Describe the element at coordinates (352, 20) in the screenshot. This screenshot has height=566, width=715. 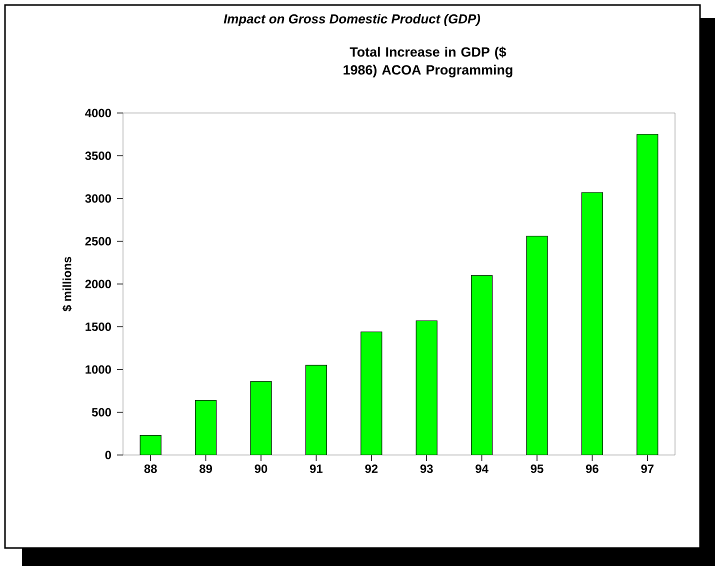
I see `chart-title: Impact on Gross Domestic Product (GDP)` at that location.